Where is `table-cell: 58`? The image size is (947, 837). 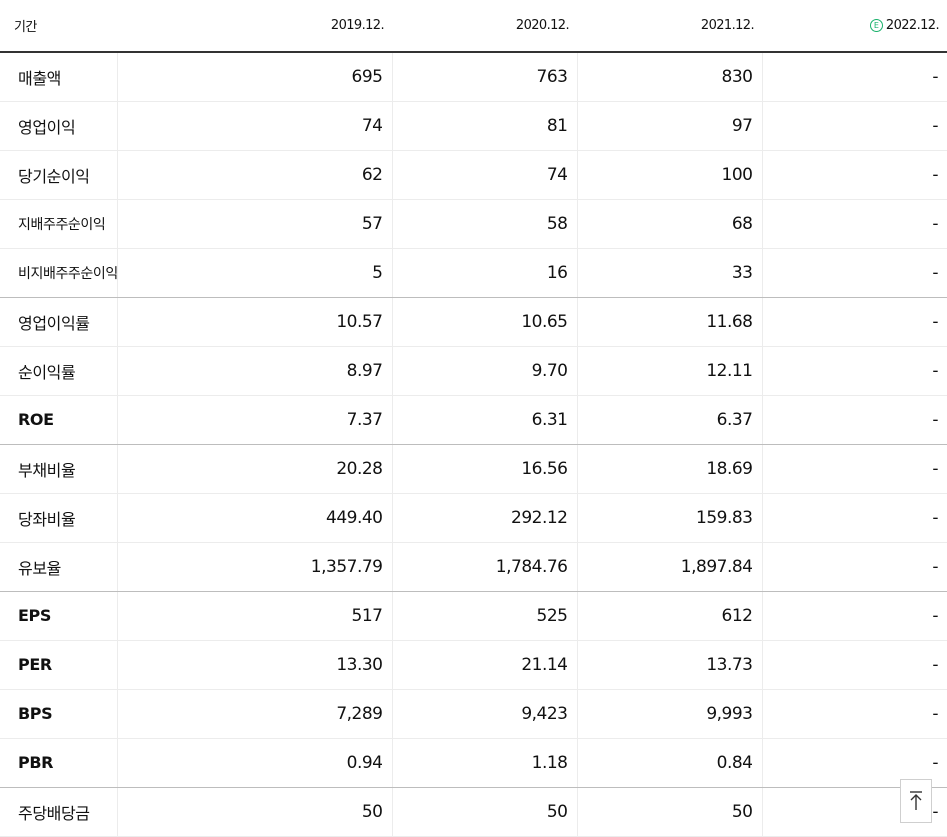
table-cell: 58 is located at coordinates (484, 224).